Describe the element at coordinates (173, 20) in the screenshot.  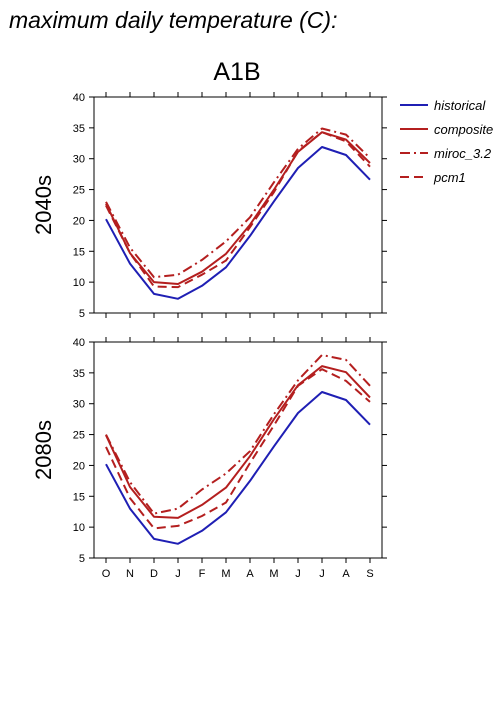
I see `page-title: maximum daily temperature (C):` at that location.